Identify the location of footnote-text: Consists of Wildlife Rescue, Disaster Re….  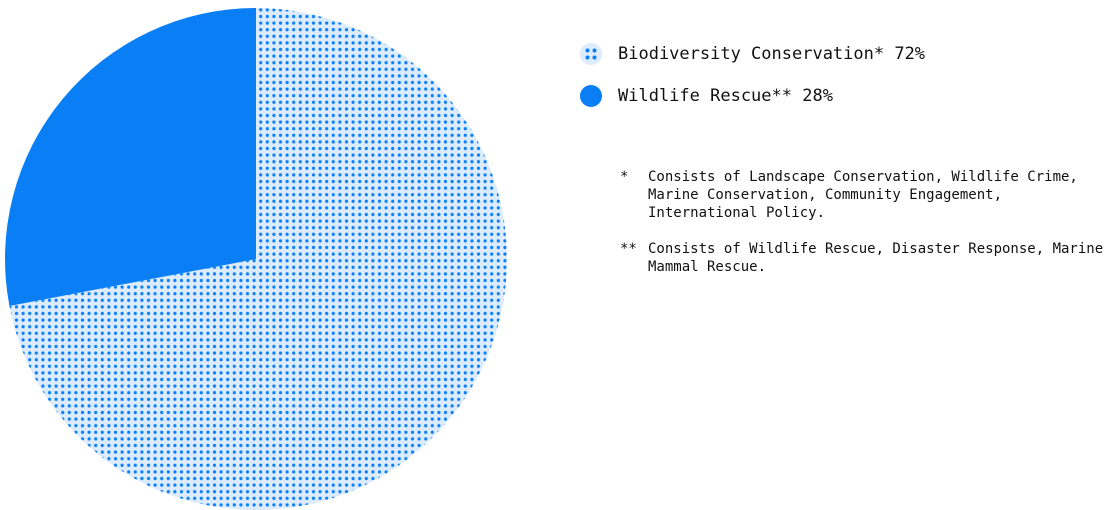
(876, 258).